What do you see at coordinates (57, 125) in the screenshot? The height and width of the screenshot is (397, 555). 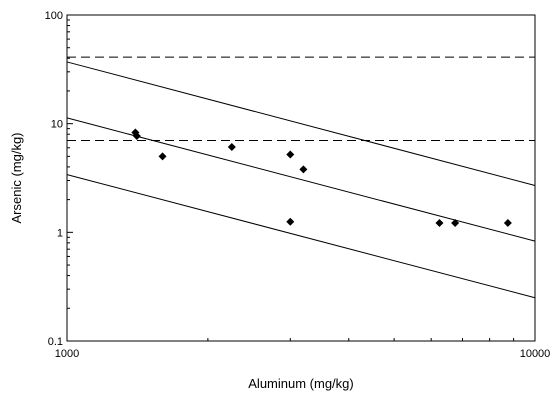 I see `y-tick-label: 10` at bounding box center [57, 125].